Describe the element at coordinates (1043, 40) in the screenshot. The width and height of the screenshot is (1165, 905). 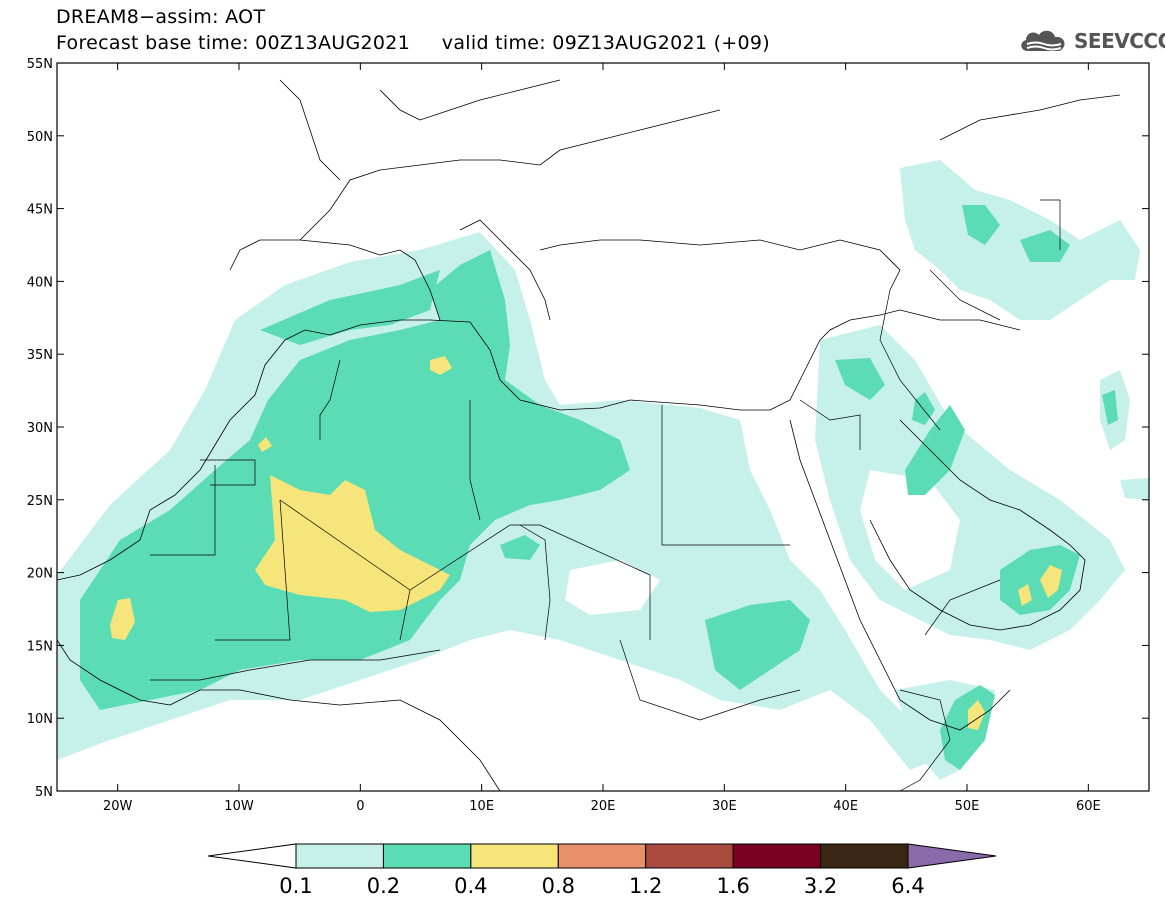
I see `cloud-icon` at that location.